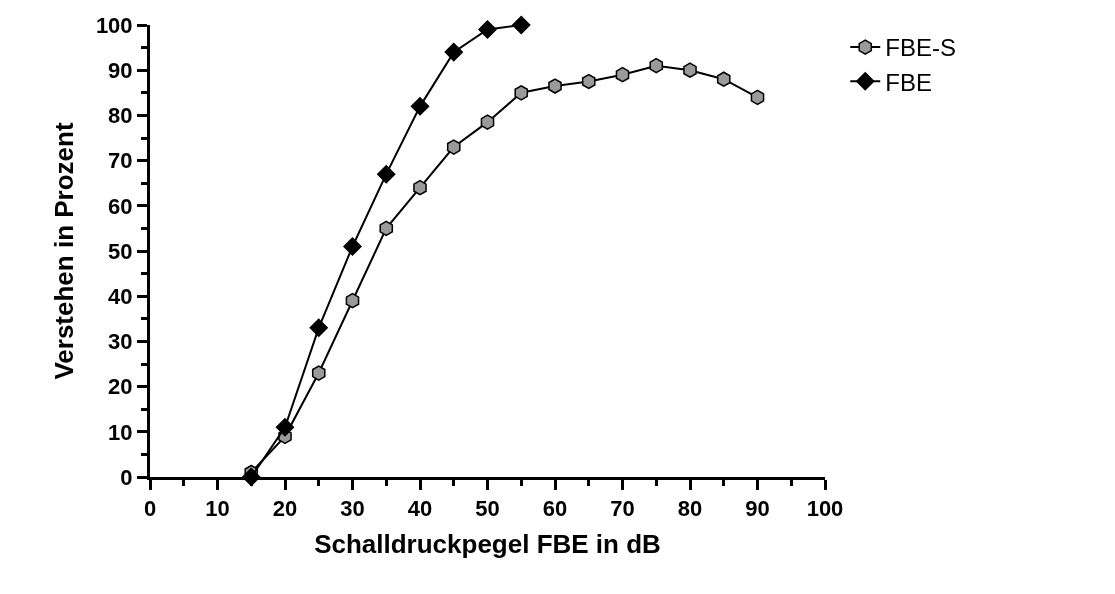 Image resolution: width=1115 pixels, height=594 pixels. What do you see at coordinates (690, 509) in the screenshot?
I see `x-tick-label: 80` at bounding box center [690, 509].